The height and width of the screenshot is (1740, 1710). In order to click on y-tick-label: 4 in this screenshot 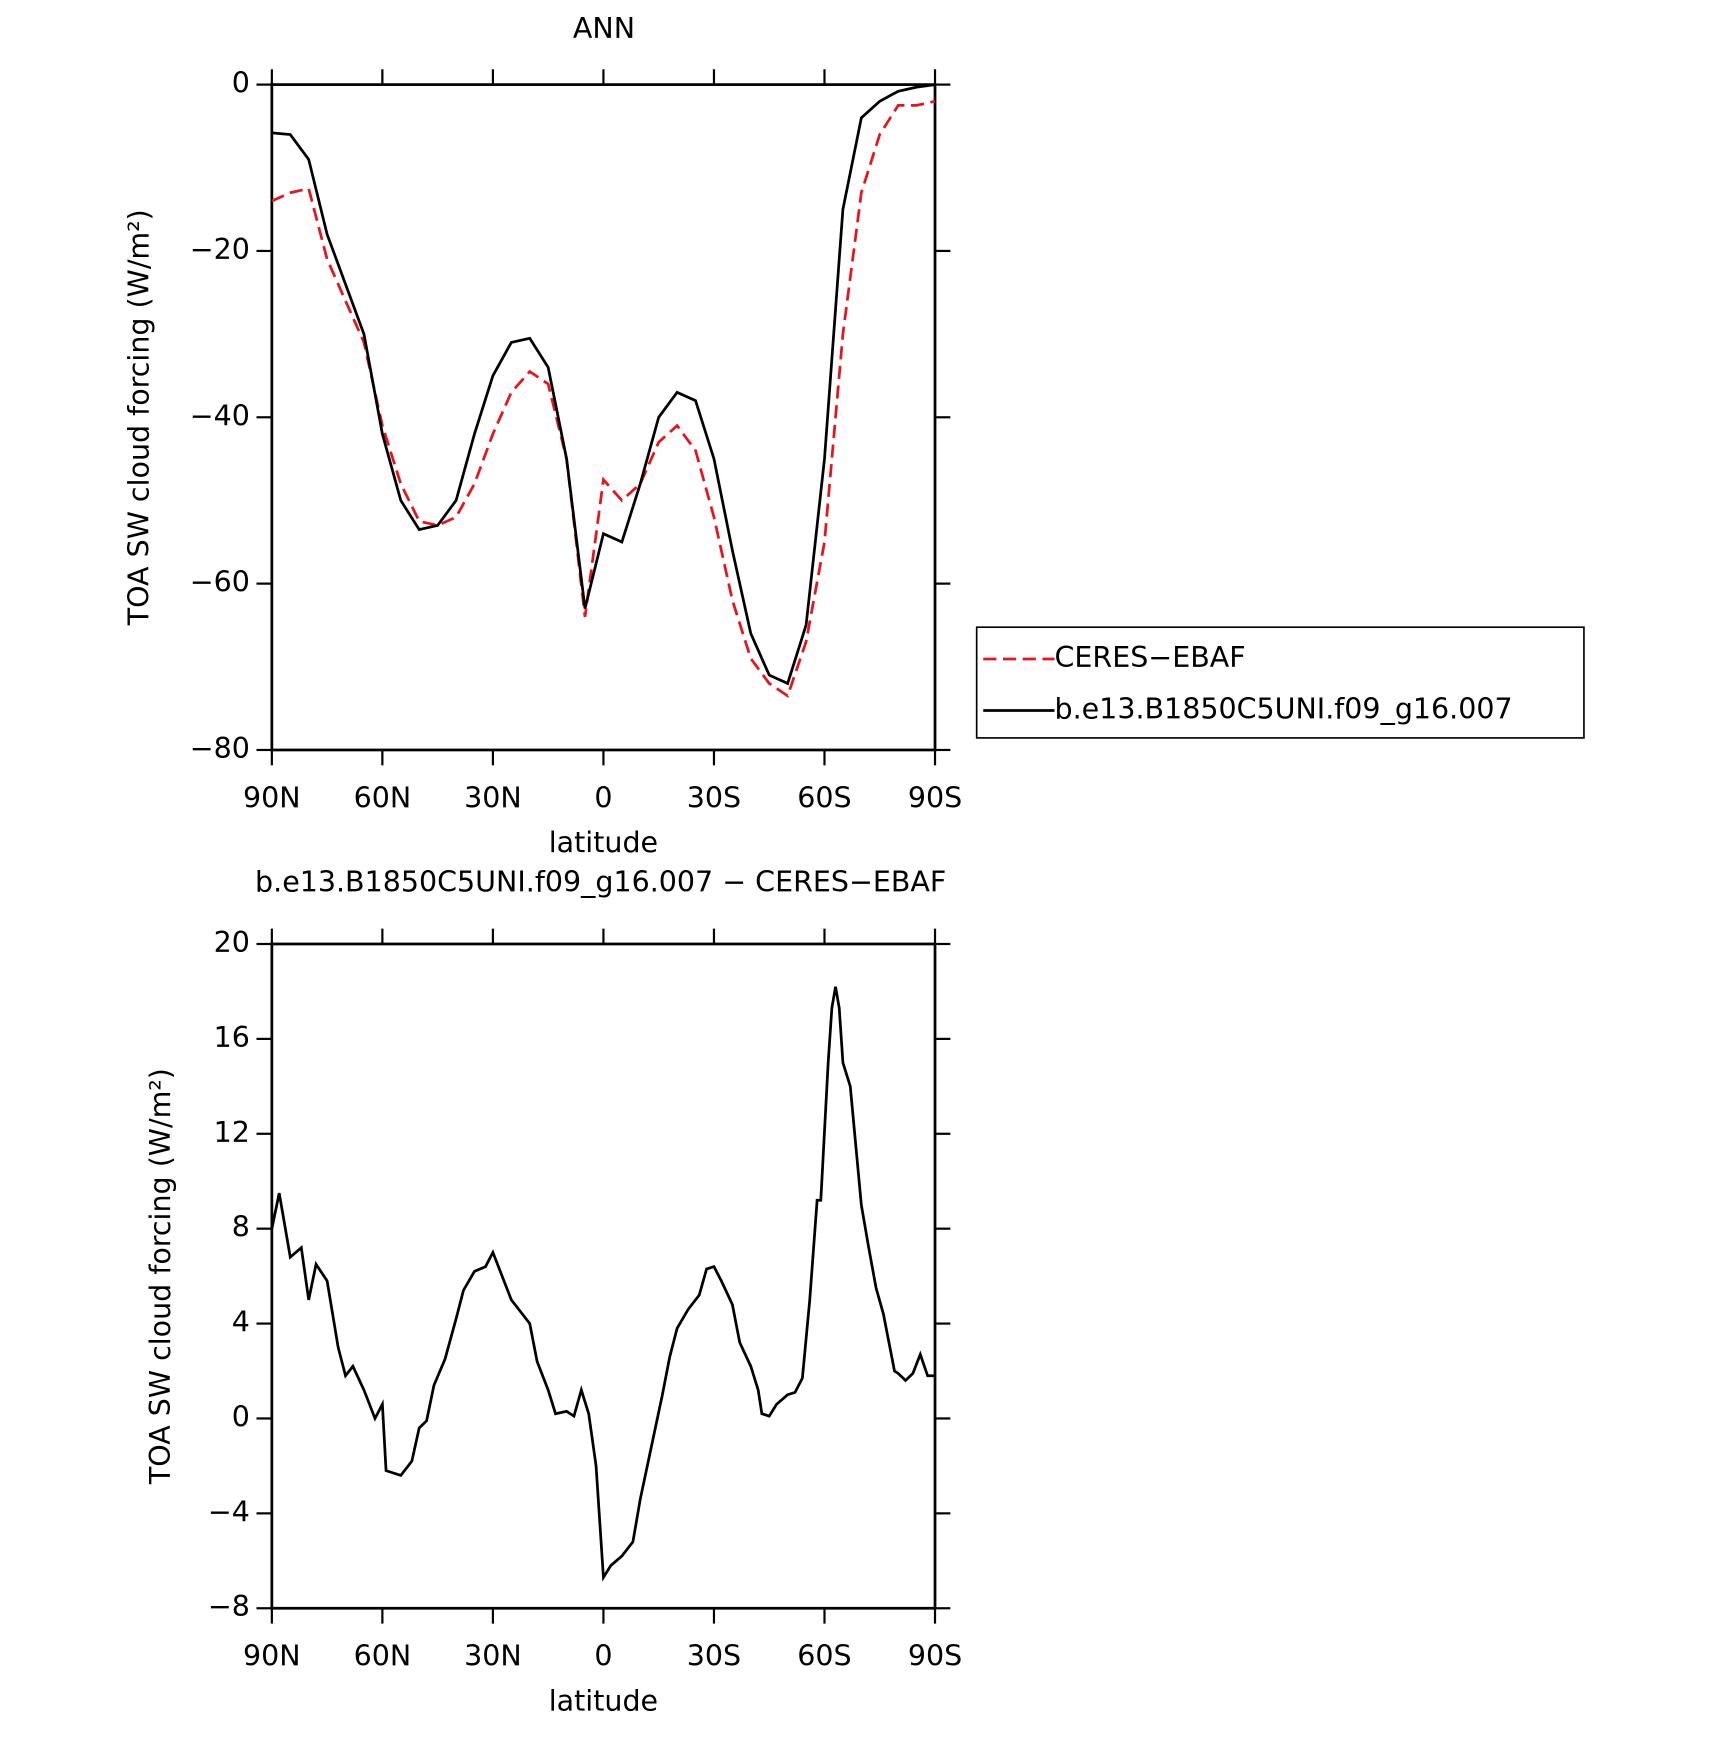, I will do `click(241, 1322)`.